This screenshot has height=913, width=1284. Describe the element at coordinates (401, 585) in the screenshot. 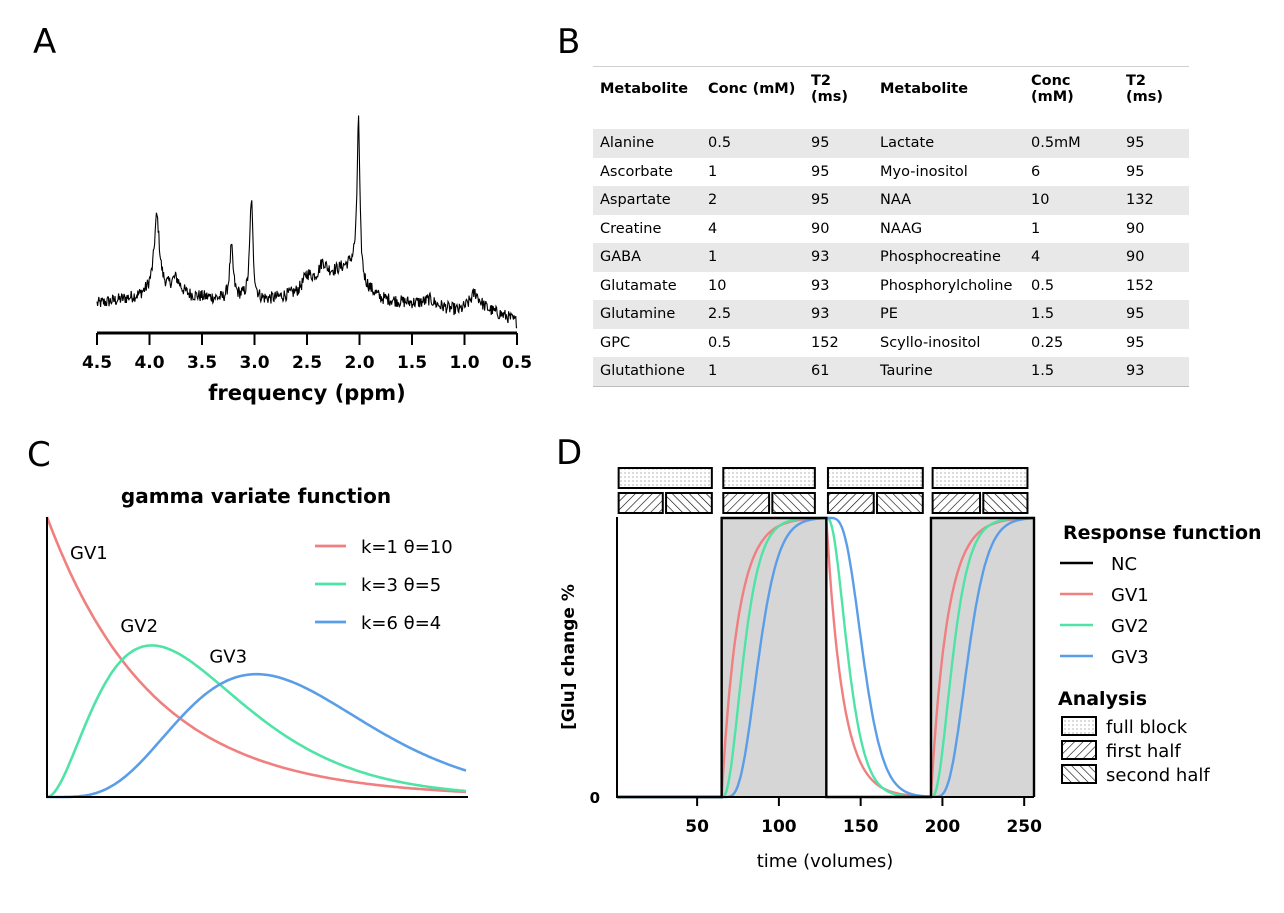

I see `gamma-legend-label: k=3 θ=5` at that location.